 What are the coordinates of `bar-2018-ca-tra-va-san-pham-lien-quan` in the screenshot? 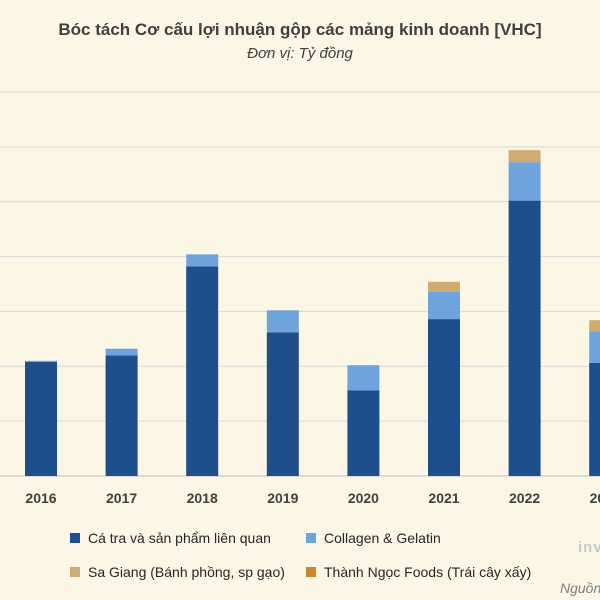 It's located at (202, 371).